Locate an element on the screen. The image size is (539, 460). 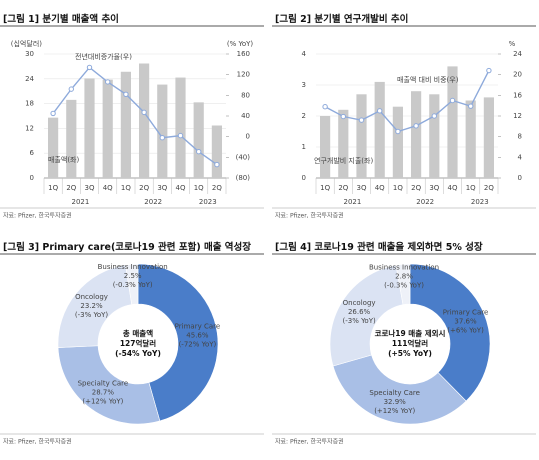
y2-axis-title: % is located at coordinates (512, 44).